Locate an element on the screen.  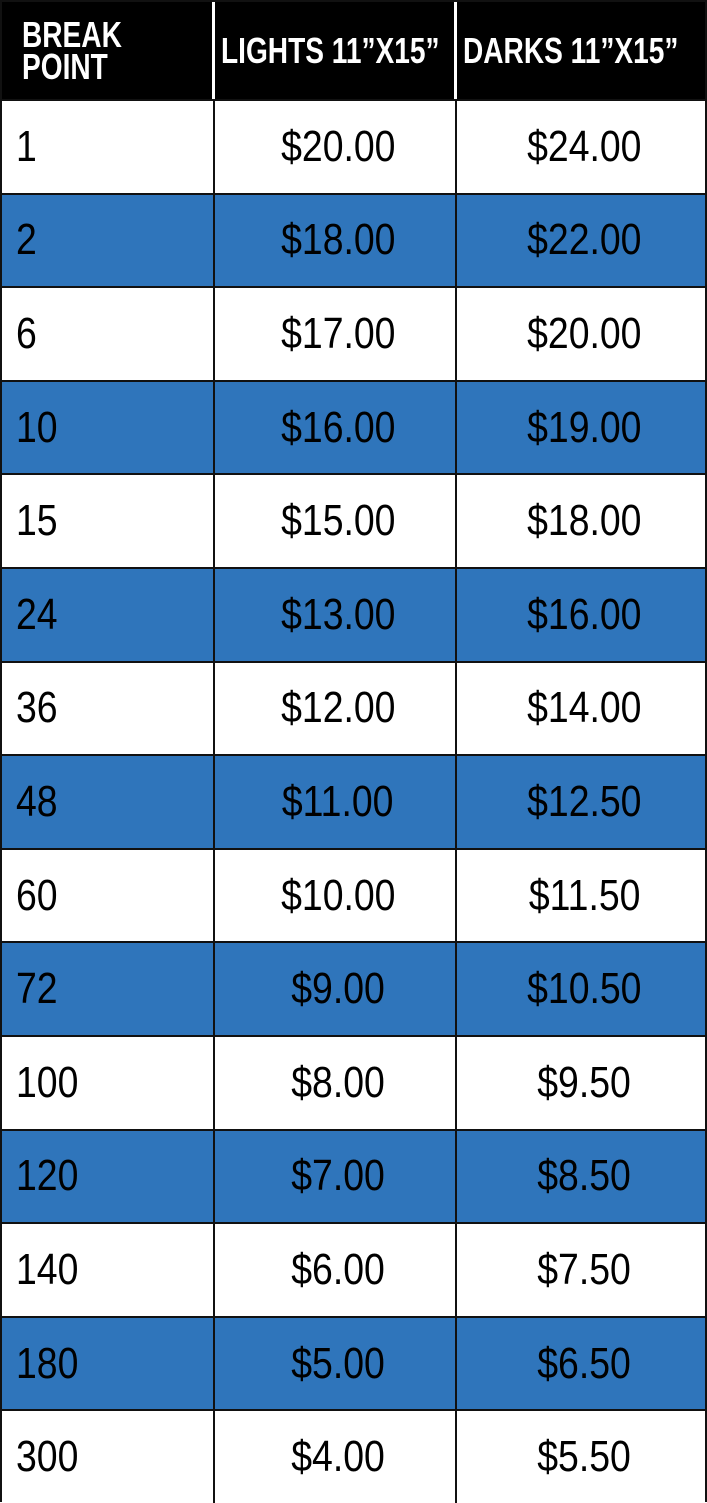
cell-lights-value: $17.00 is located at coordinates (338, 333).